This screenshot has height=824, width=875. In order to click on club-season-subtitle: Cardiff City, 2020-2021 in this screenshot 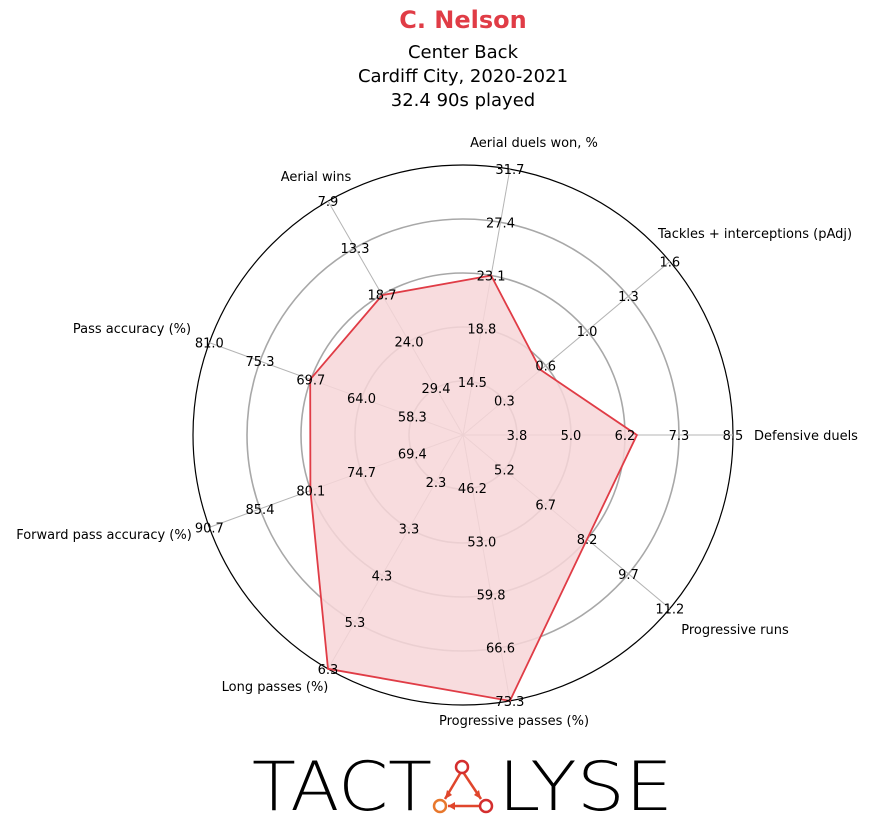, I will do `click(463, 76)`.